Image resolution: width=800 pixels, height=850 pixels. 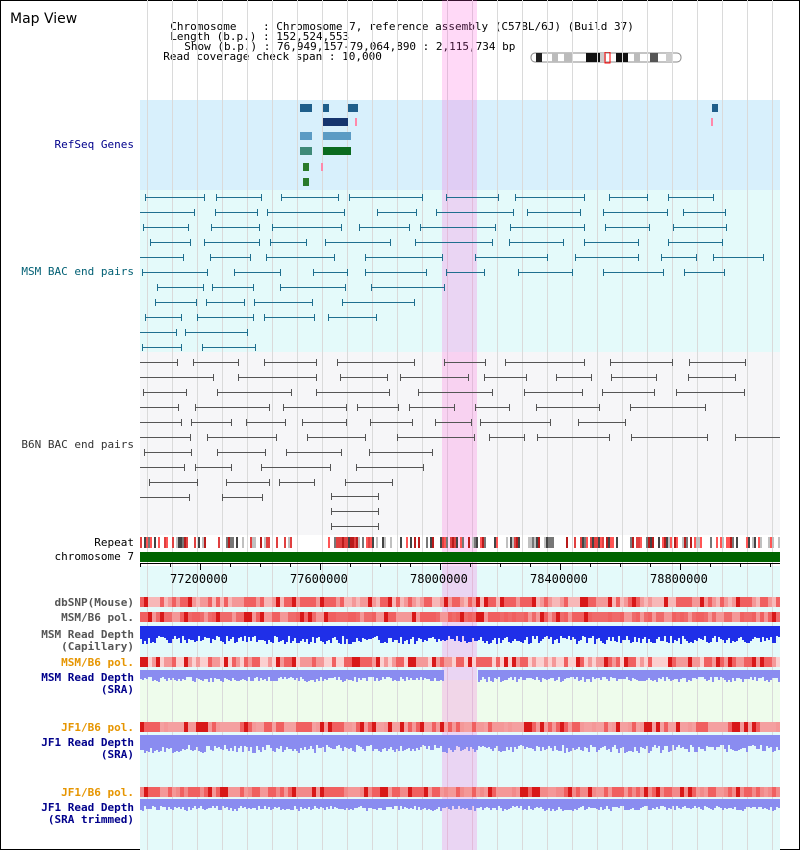 I want to click on dbsnp-track, so click(x=460, y=602).